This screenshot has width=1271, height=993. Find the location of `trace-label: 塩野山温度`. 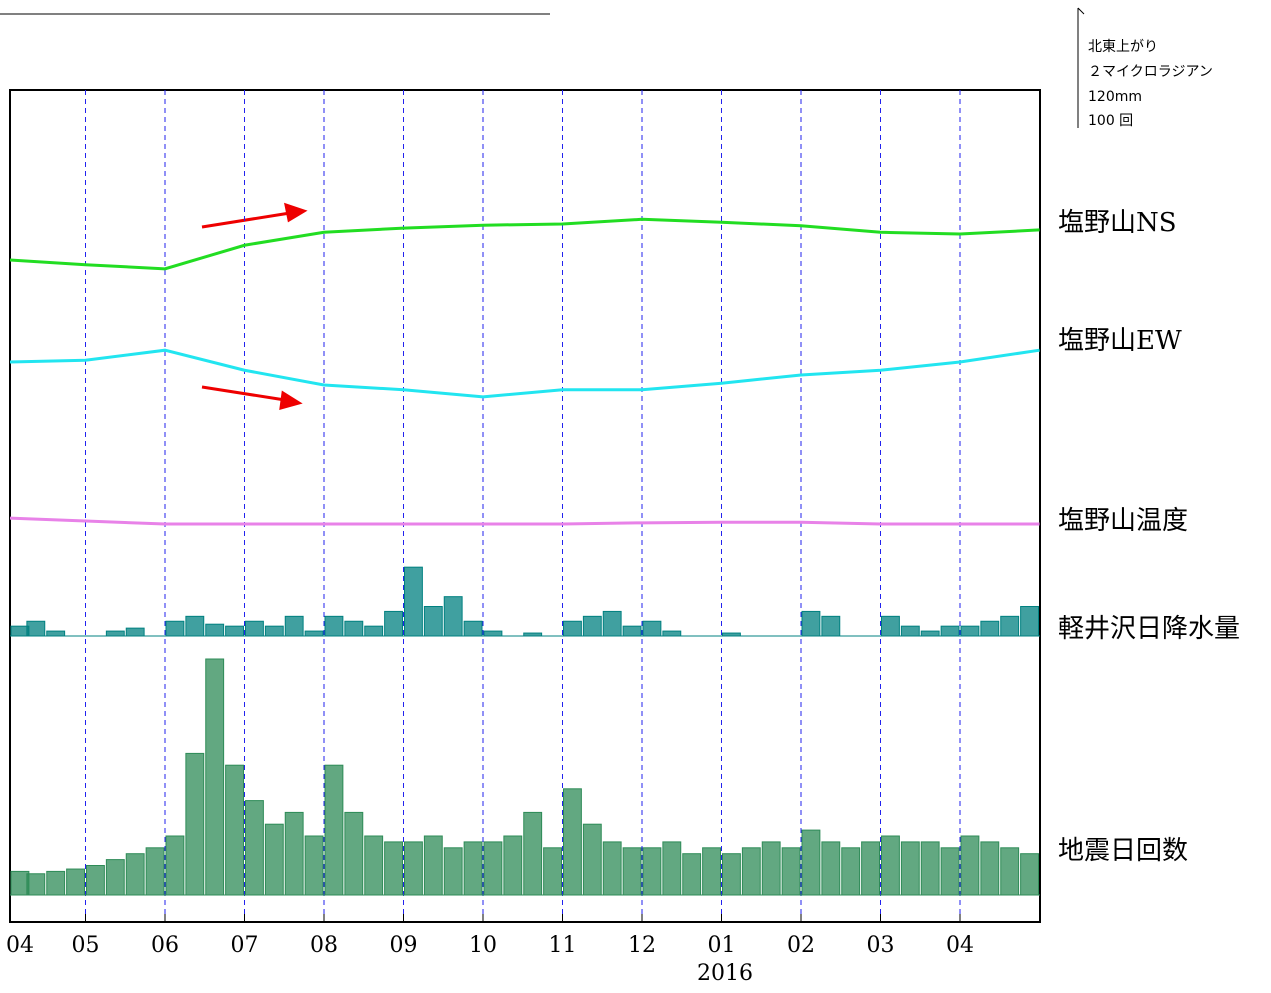

trace-label: 塩野山温度 is located at coordinates (1123, 521).